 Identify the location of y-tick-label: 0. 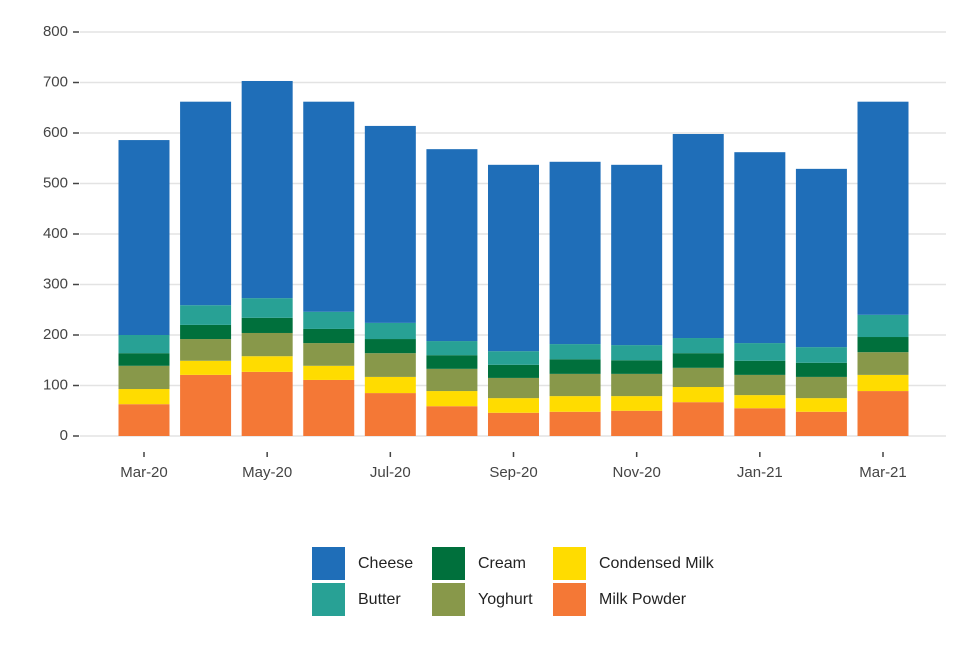
(64, 435).